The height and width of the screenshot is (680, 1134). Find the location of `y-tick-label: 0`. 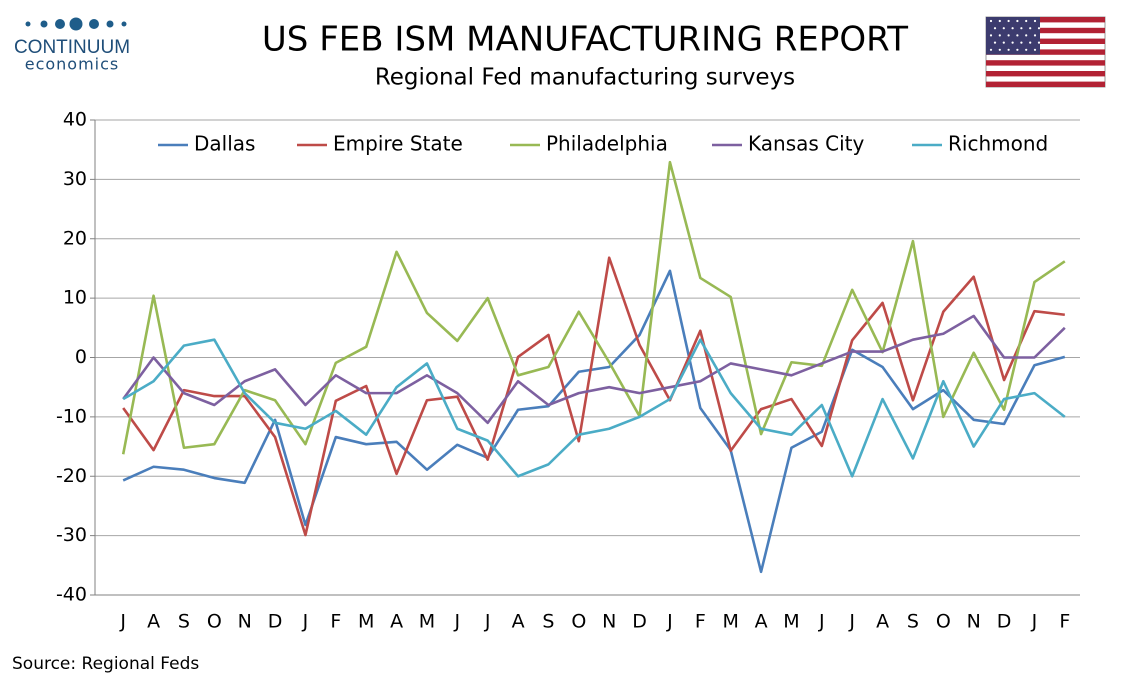

y-tick-label: 0 is located at coordinates (81, 357).